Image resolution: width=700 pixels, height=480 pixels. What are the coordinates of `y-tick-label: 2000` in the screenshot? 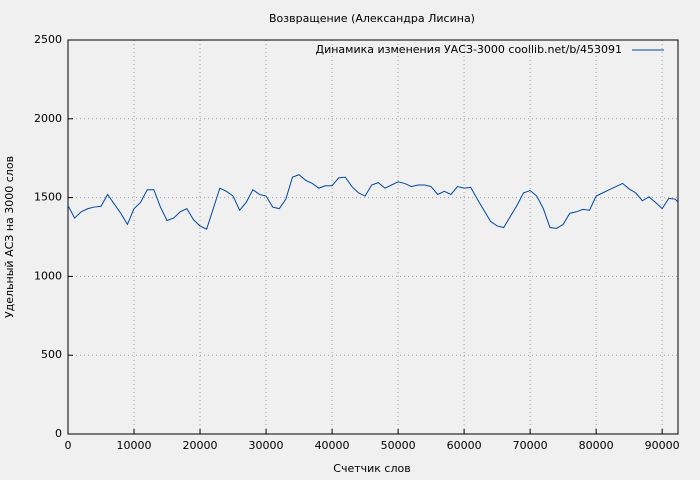 It's located at (48, 118).